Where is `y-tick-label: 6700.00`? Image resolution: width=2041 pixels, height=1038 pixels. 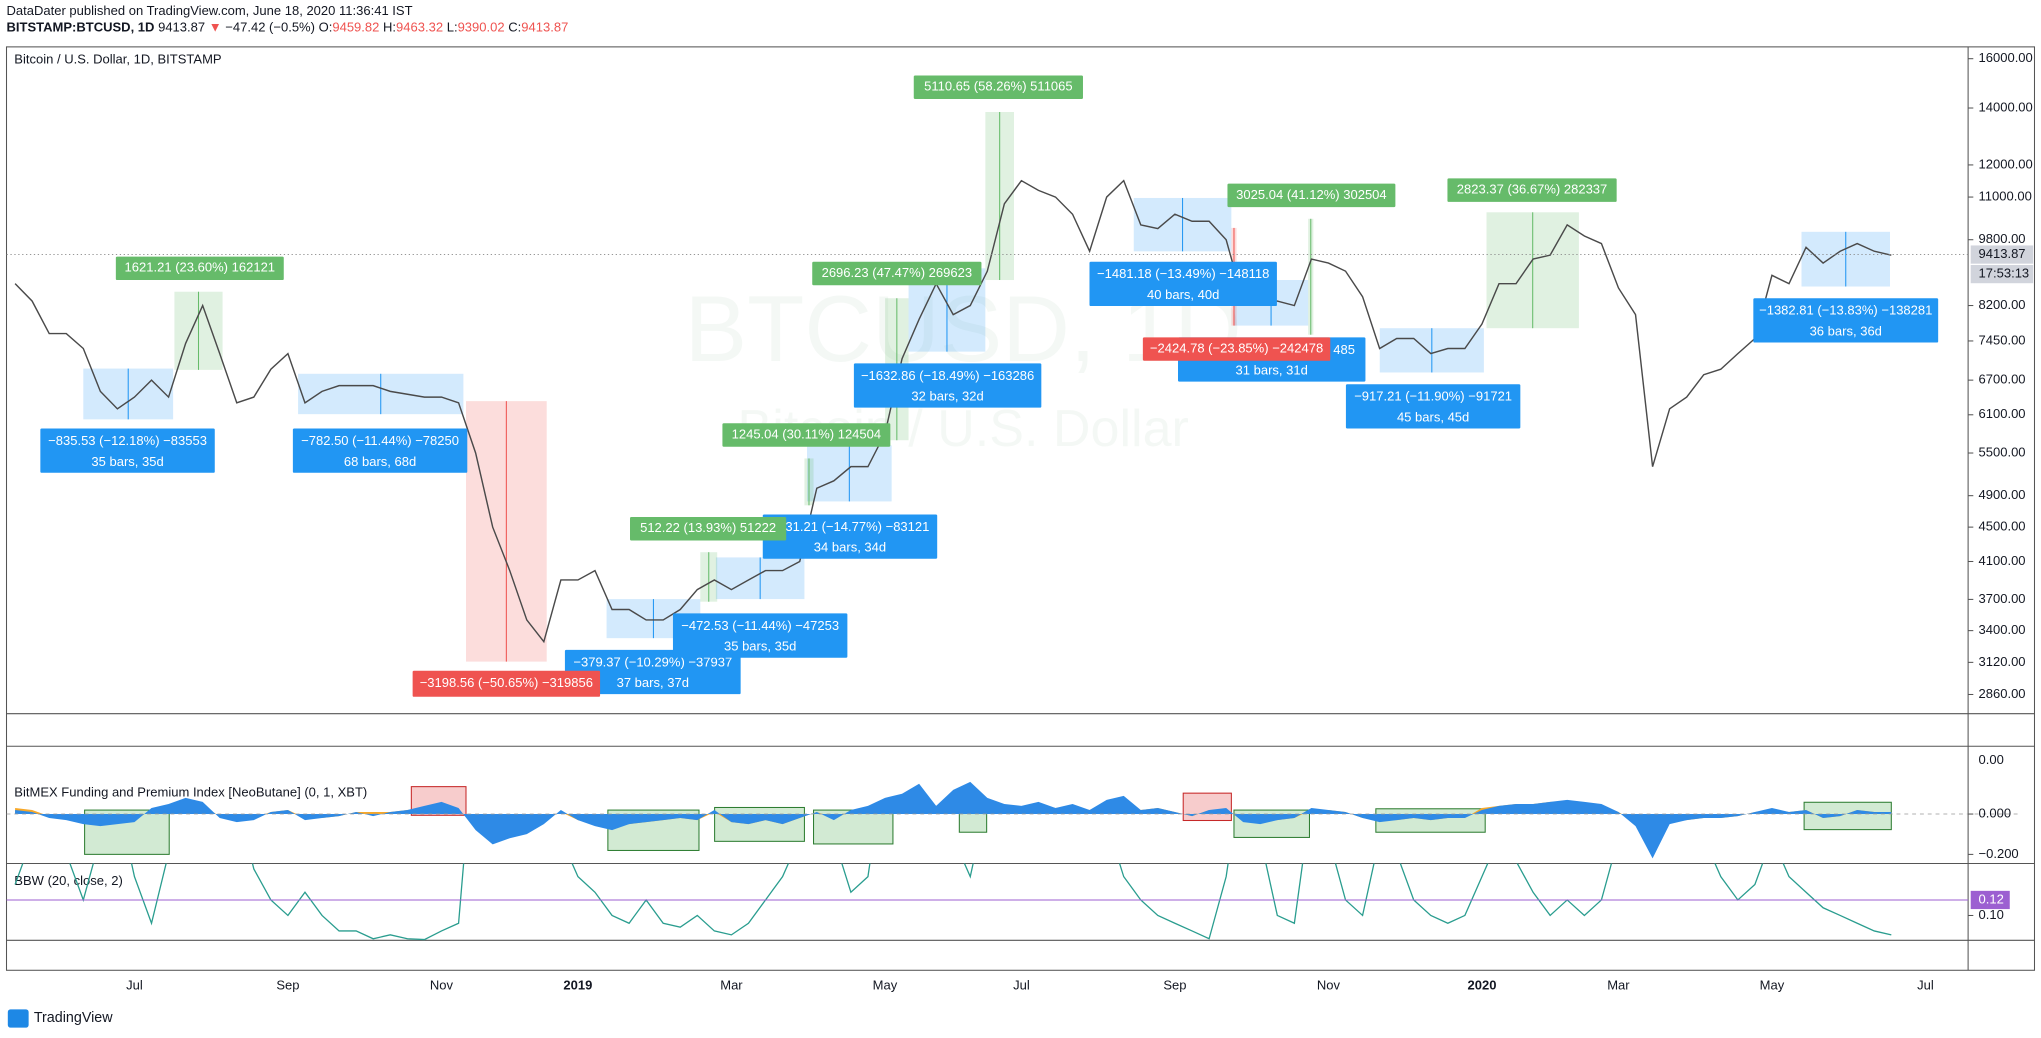
y-tick-label: 6700.00 is located at coordinates (2002, 379).